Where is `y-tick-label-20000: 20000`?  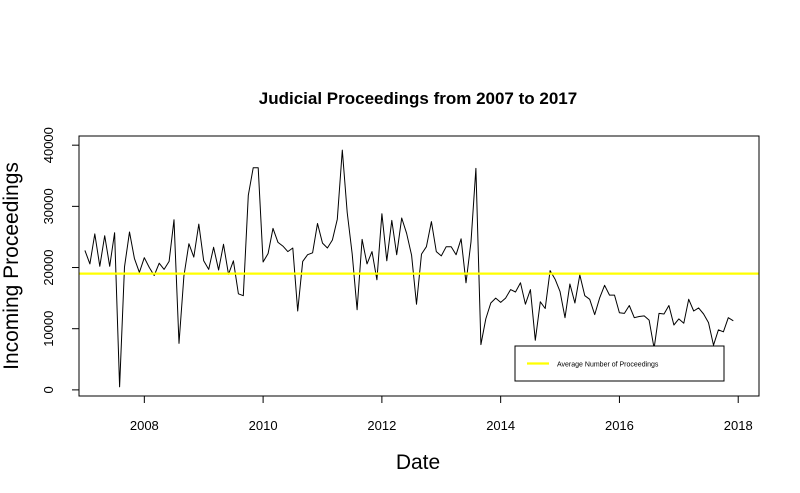 y-tick-label-20000: 20000 is located at coordinates (48, 267).